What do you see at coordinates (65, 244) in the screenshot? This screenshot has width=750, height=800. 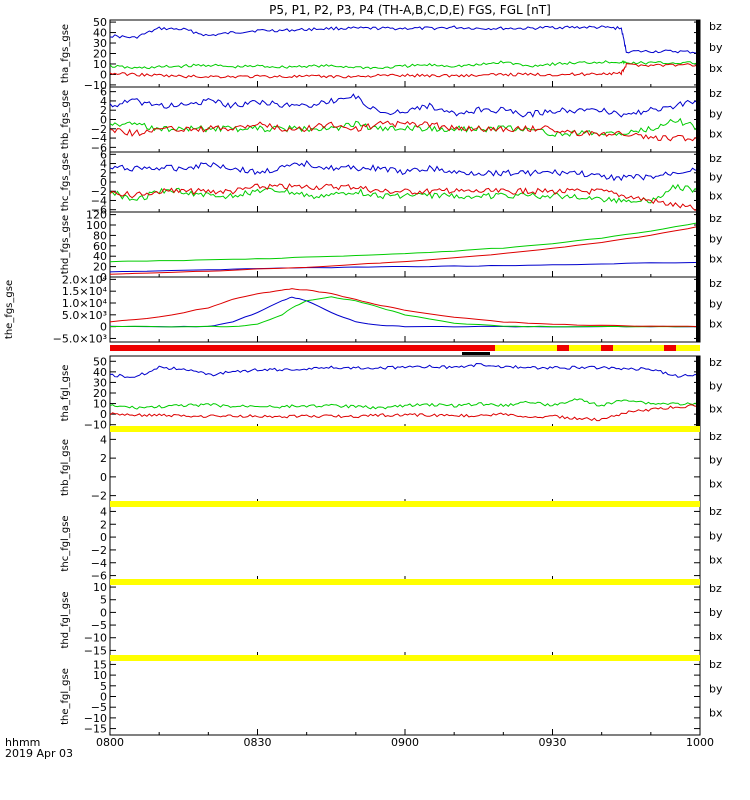 I see `y-axis-label: thd_fgs_gse` at bounding box center [65, 244].